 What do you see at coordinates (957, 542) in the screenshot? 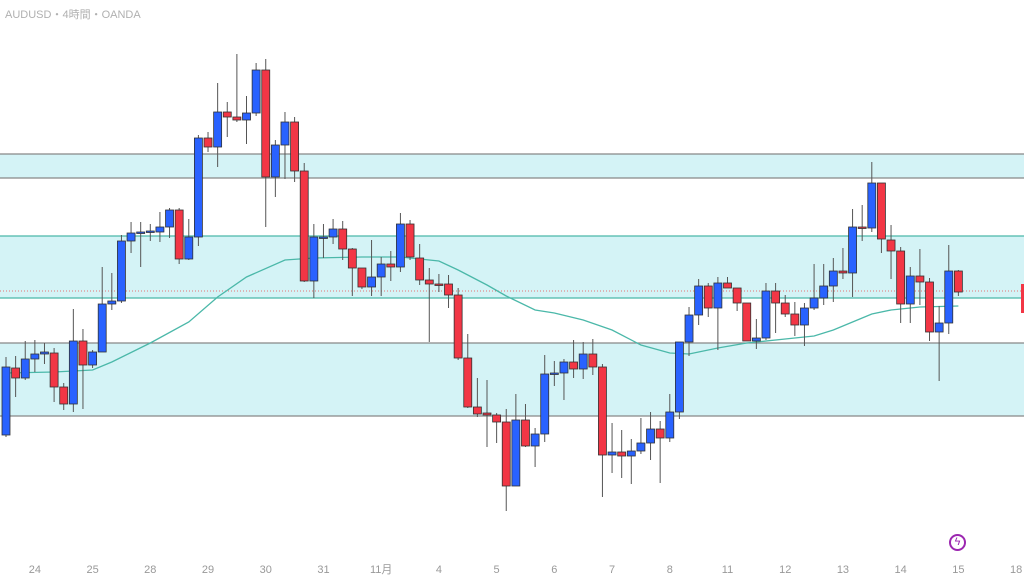
I see `lightning-icon: ϟ` at bounding box center [957, 542].